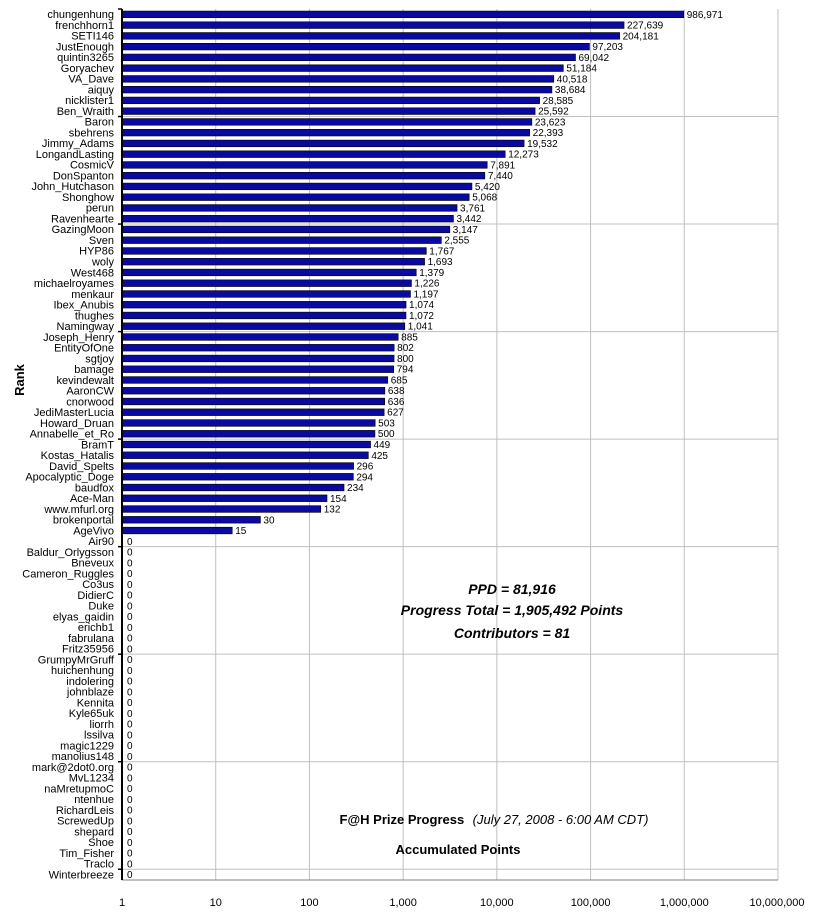 This screenshot has height=919, width=817. What do you see at coordinates (561, 819) in the screenshot?
I see `chart-title-date: (July 27, 2008 - 6:00 AM CDT)` at bounding box center [561, 819].